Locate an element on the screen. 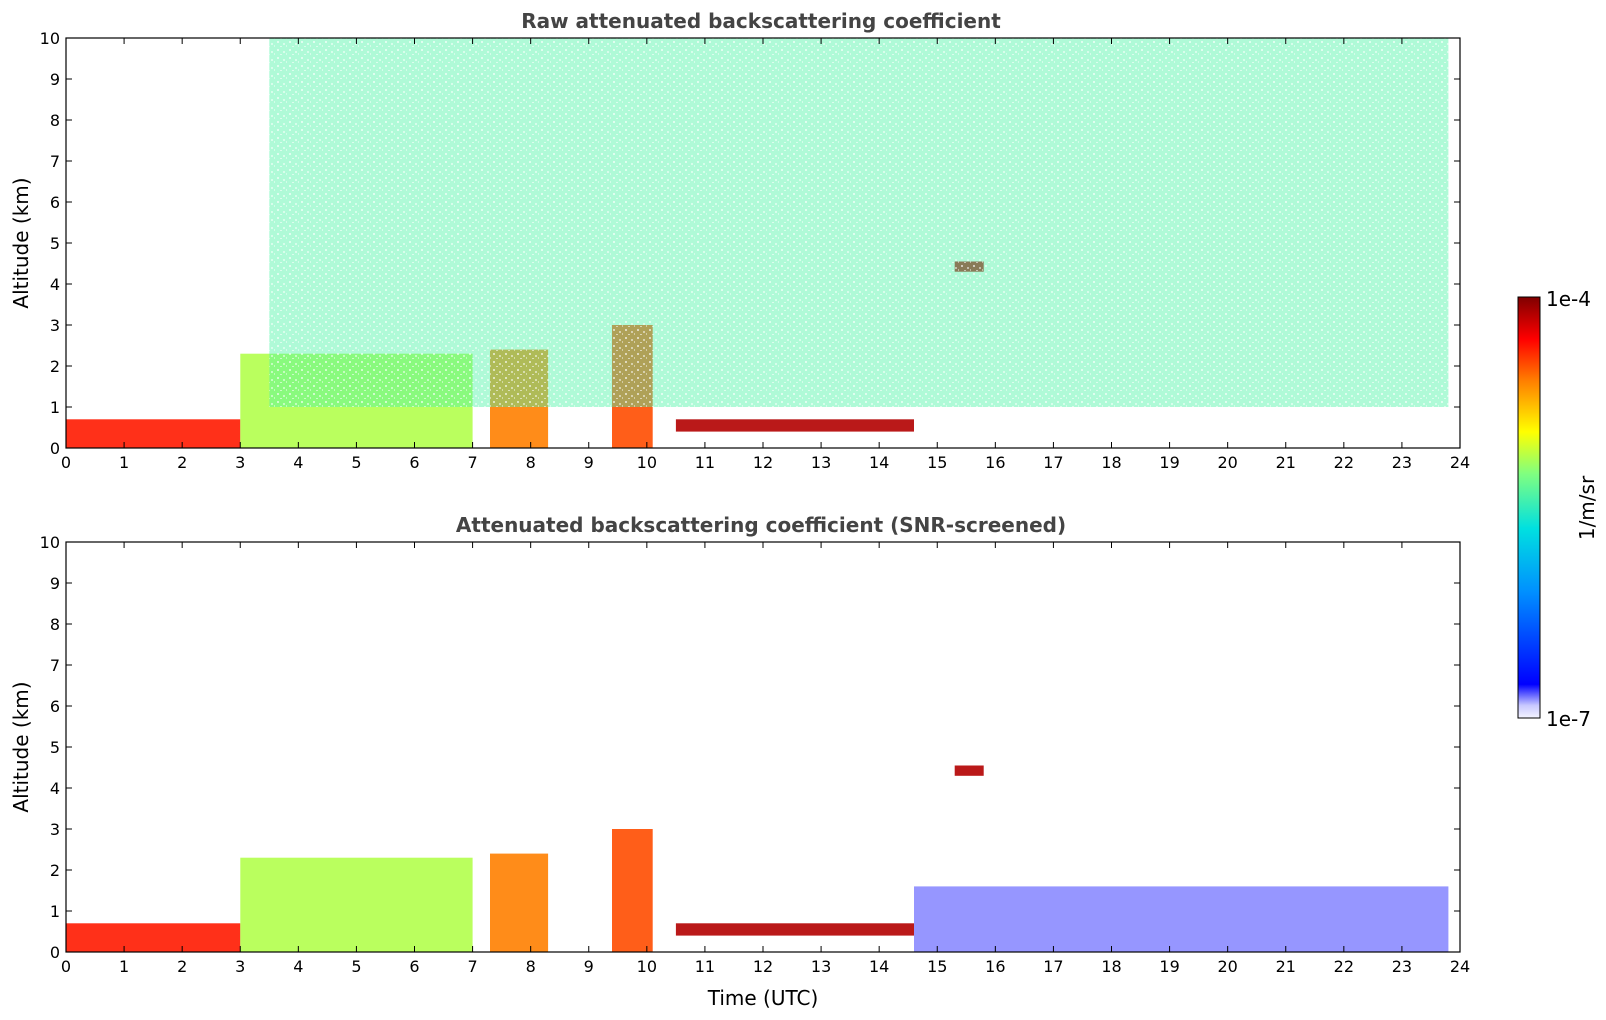 This screenshot has height=1020, width=1606. colorbar: 1e-4 1e-7 1/m/sr is located at coordinates (1558, 509).